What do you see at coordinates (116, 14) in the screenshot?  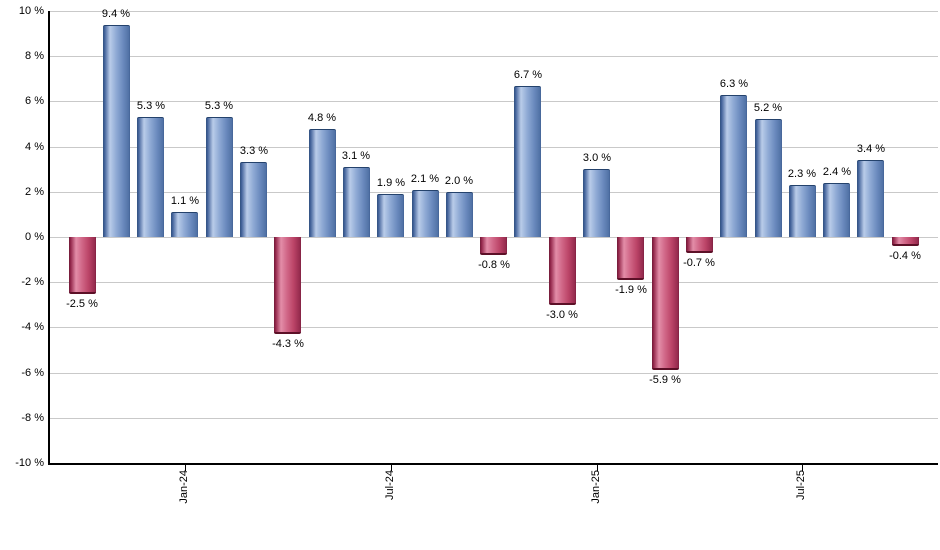 I see `bar-value-label: 9.4 %` at bounding box center [116, 14].